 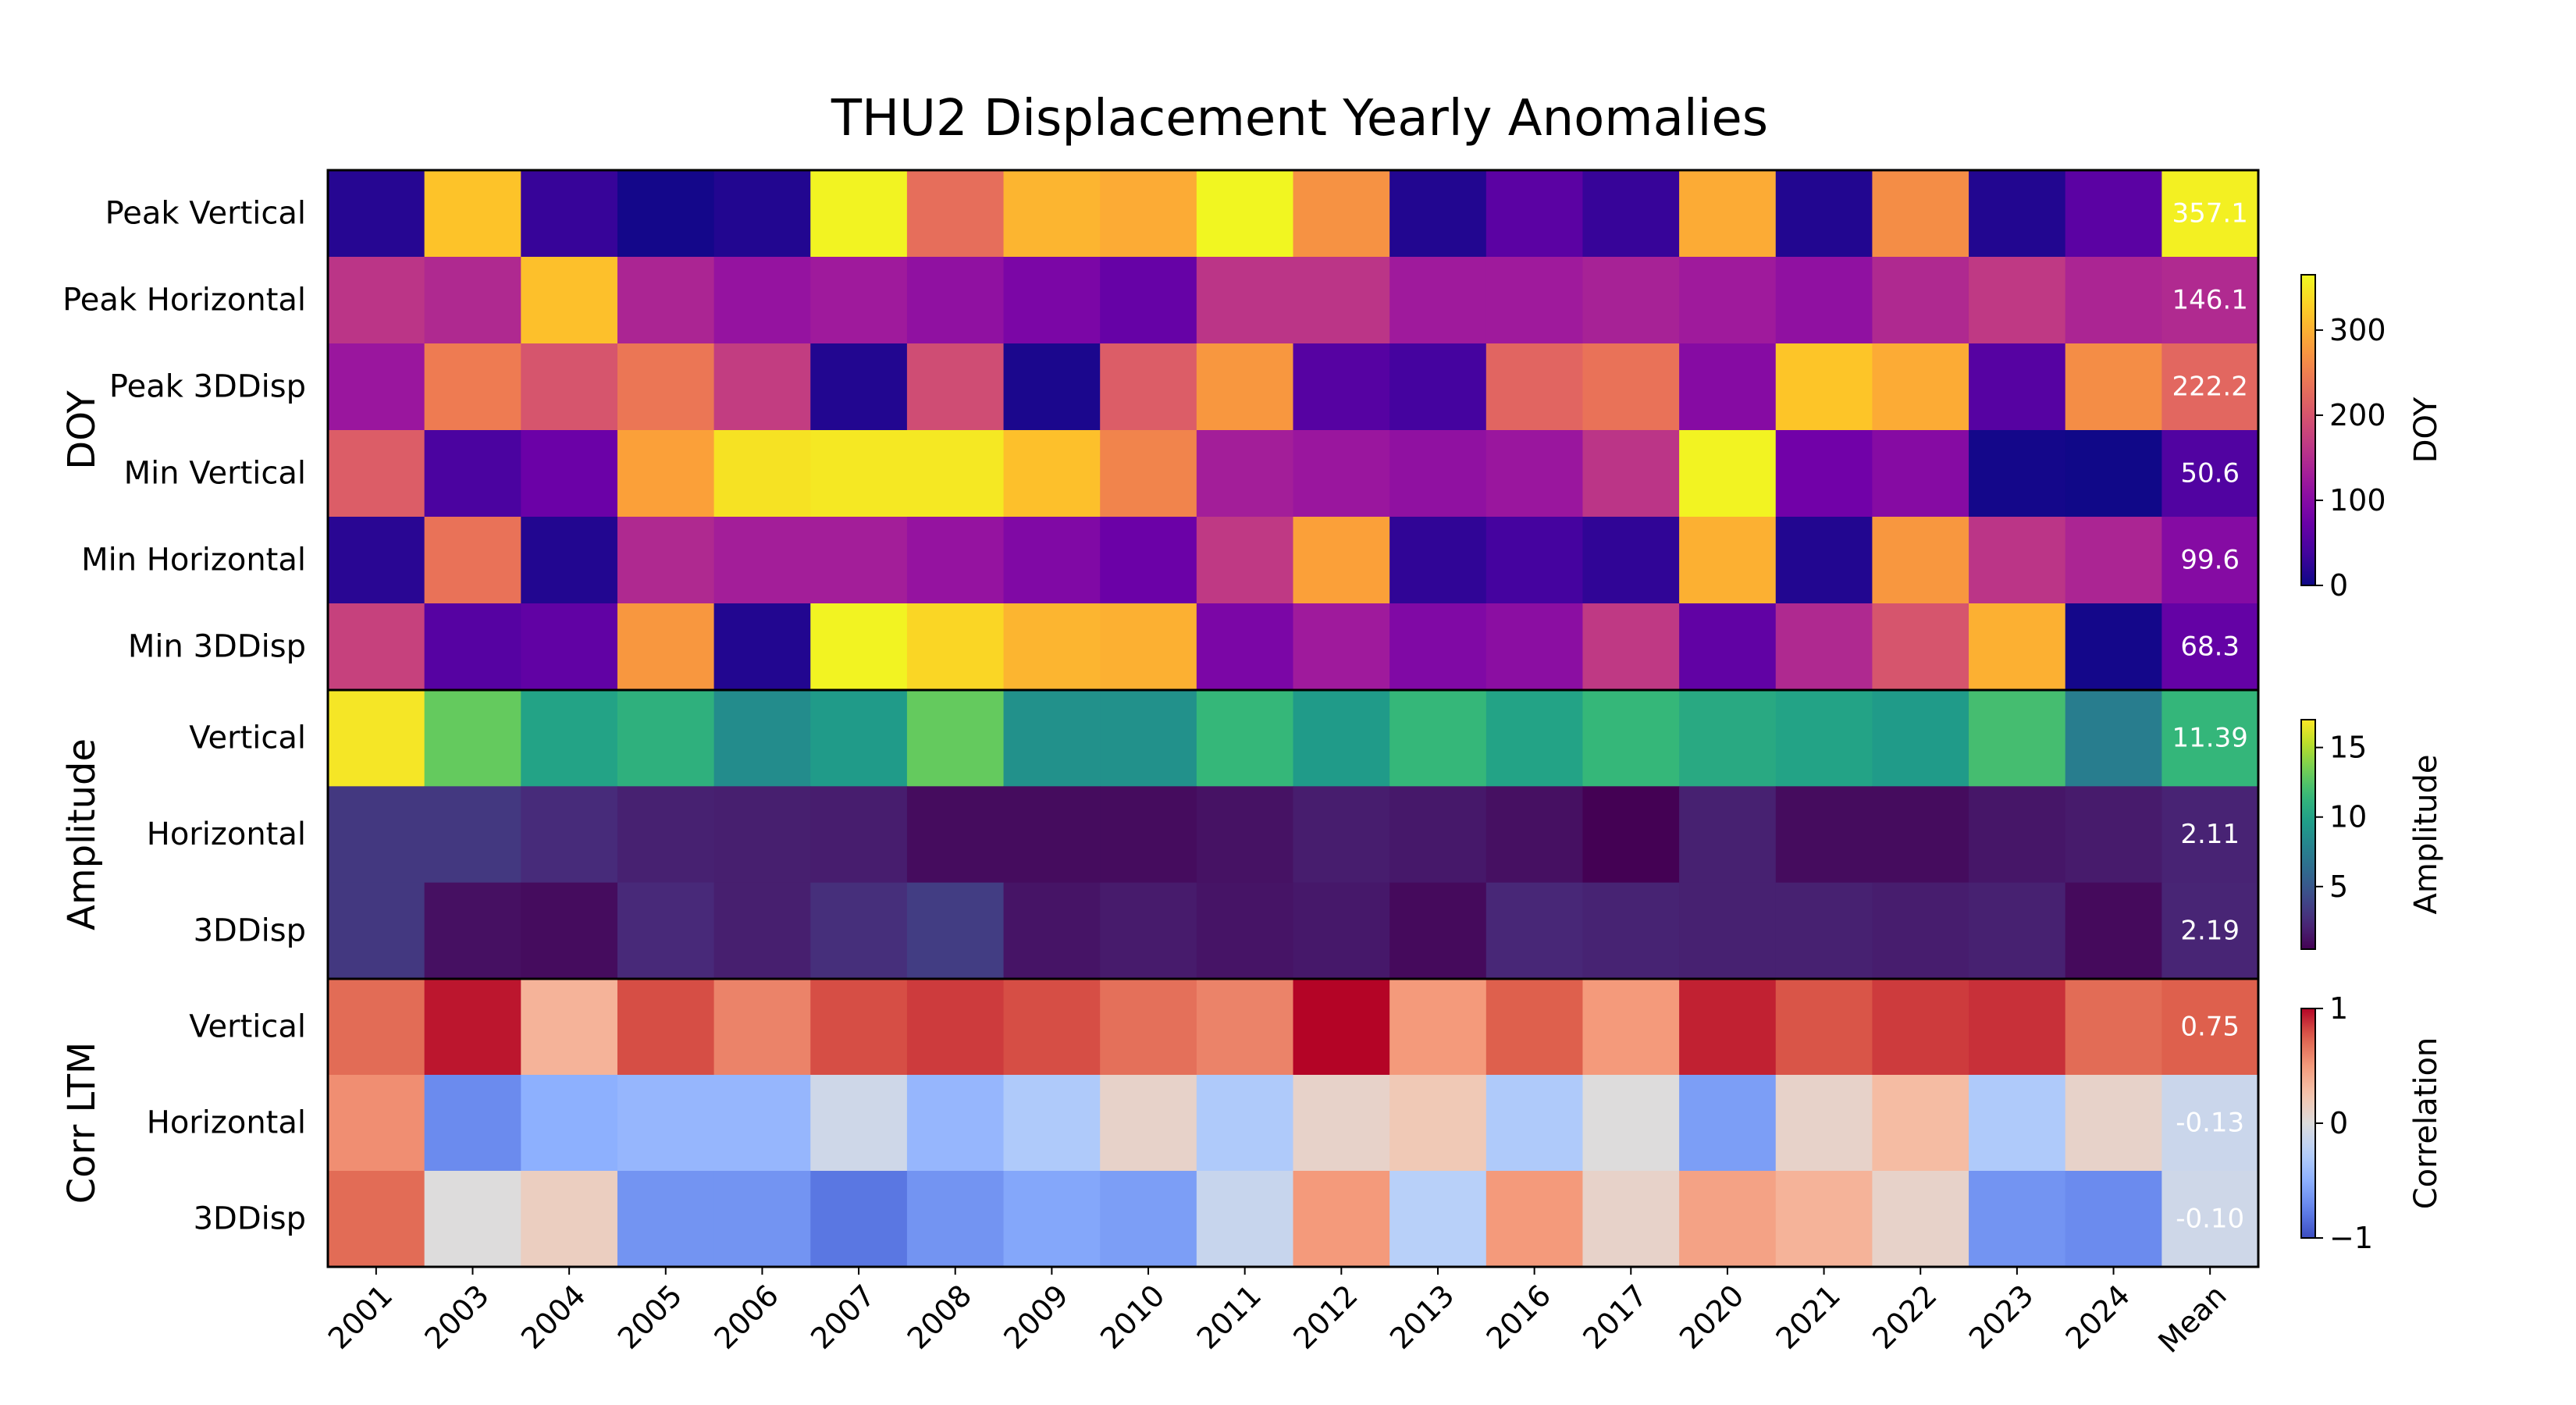 I want to click on cell-doy-min-vertical-2013, so click(x=1438, y=474).